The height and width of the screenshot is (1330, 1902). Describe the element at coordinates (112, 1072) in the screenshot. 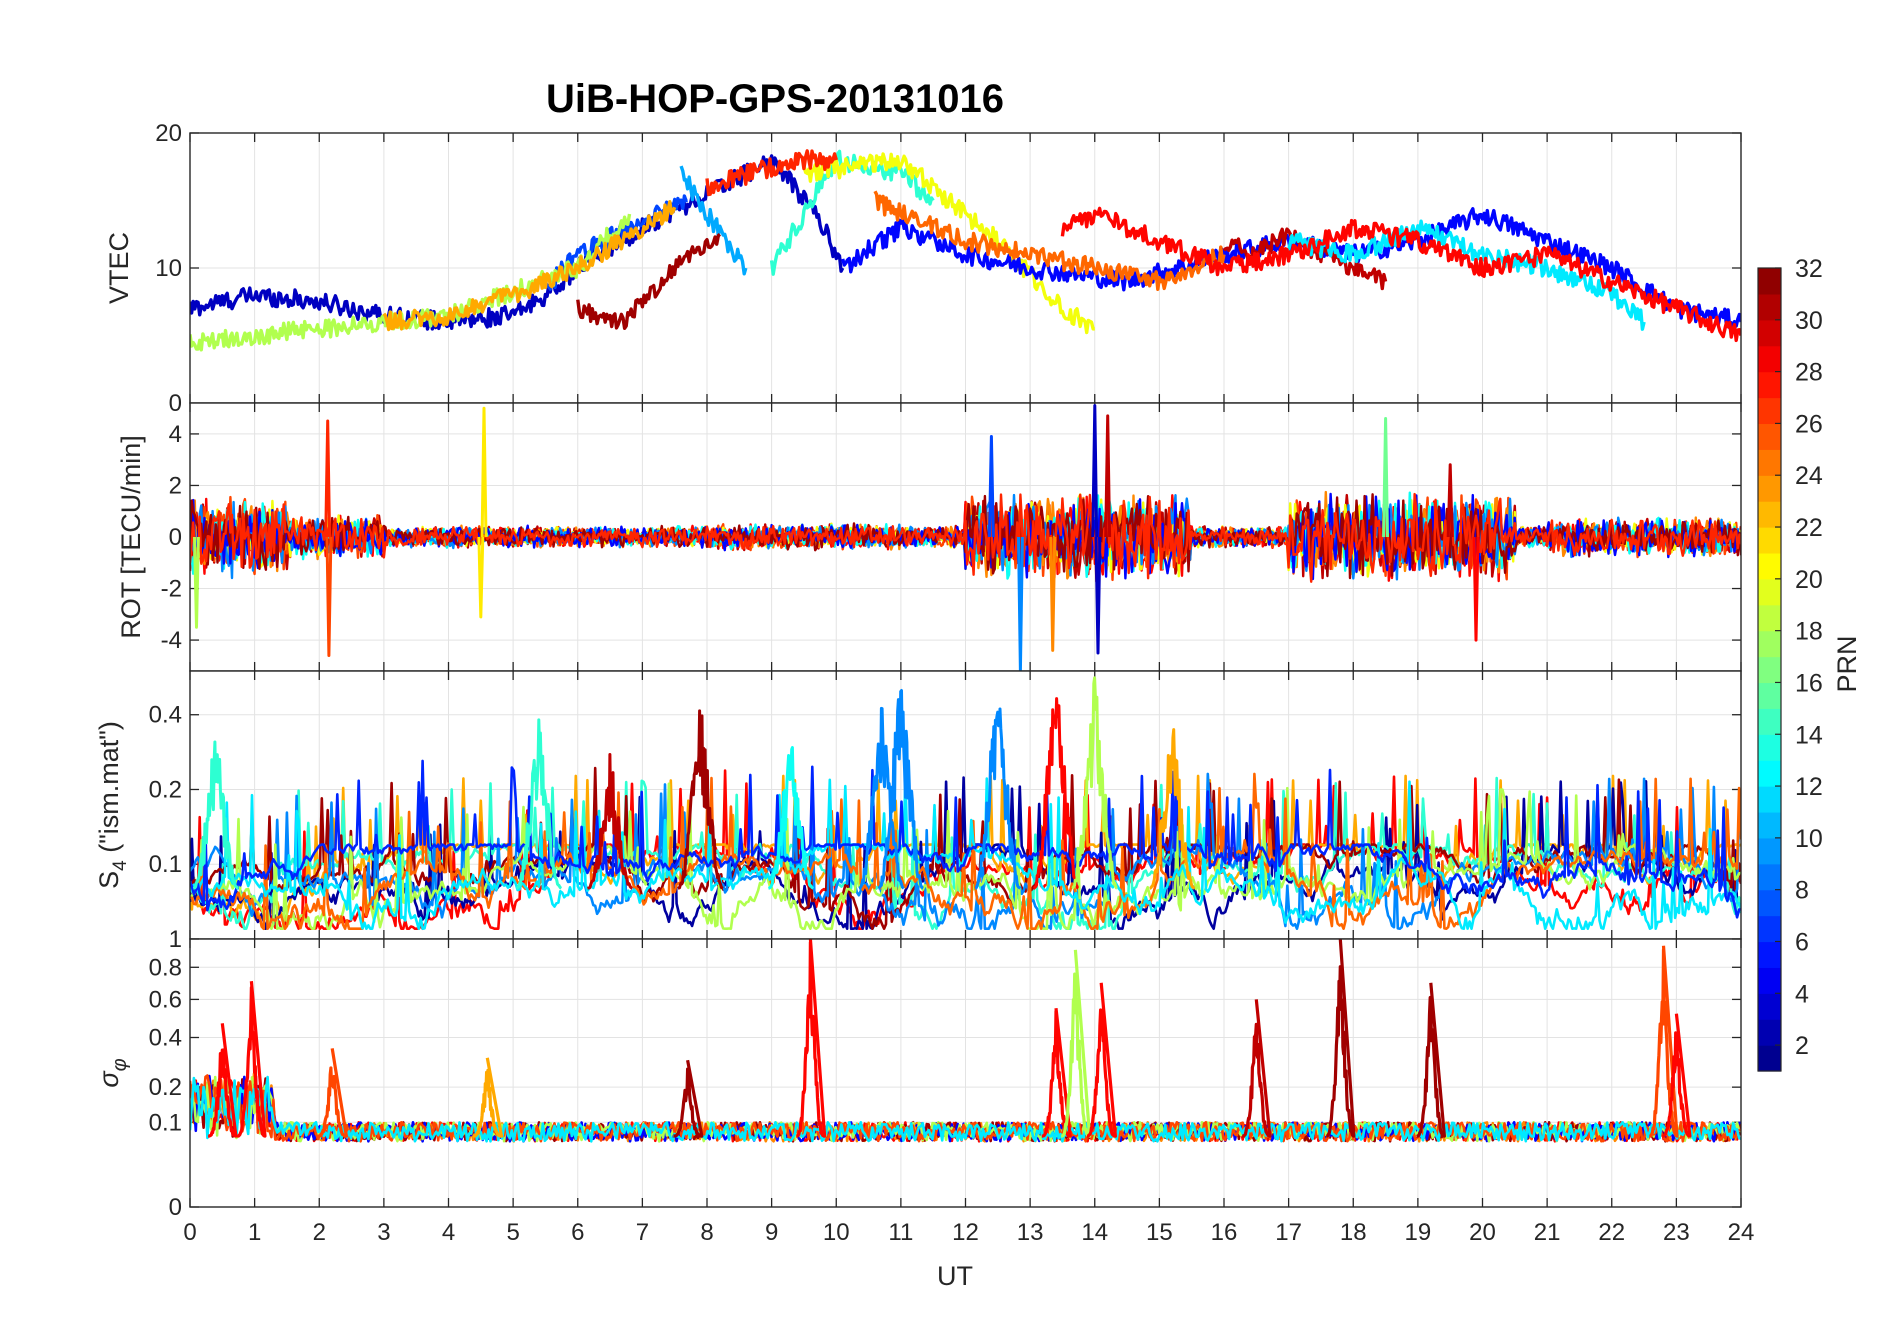

I see `sigma-y-label: σφ` at that location.